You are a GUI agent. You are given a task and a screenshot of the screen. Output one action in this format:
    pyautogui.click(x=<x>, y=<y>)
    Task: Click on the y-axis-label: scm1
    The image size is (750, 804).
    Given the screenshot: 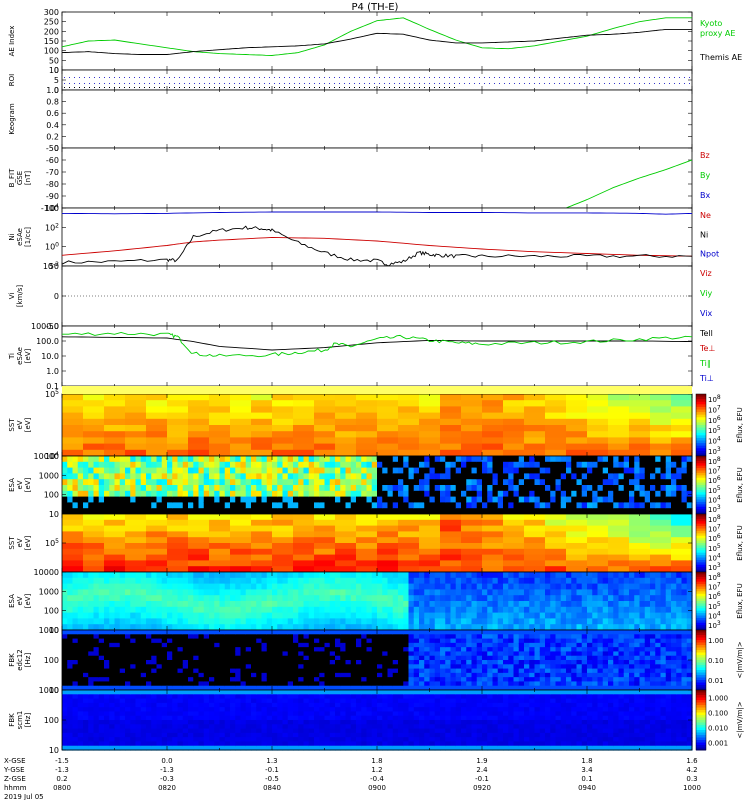 What is the action you would take?
    pyautogui.click(x=20, y=720)
    